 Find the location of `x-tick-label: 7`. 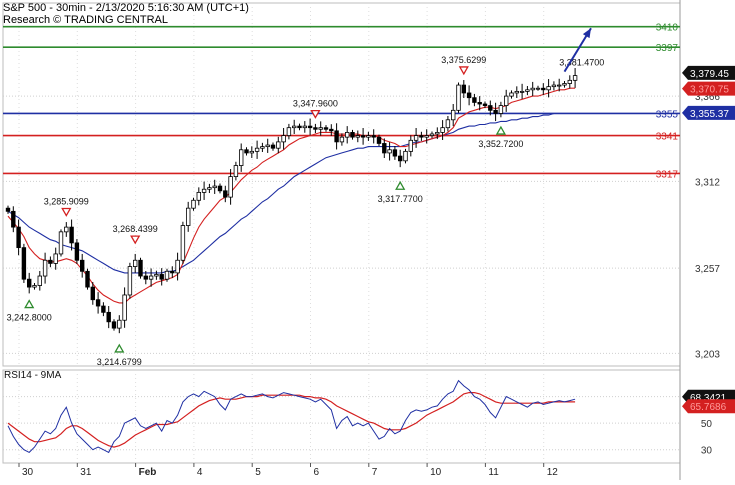

x-tick-label: 7 is located at coordinates (375, 472).